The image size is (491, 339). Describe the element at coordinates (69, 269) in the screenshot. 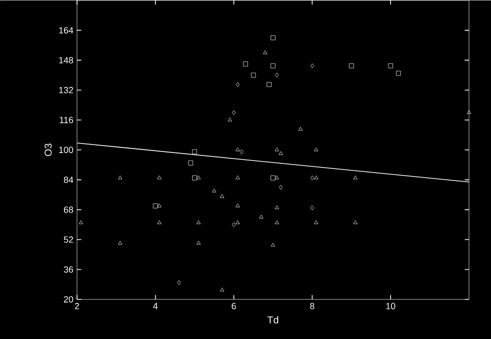

I see `y-tick-label: 36` at that location.